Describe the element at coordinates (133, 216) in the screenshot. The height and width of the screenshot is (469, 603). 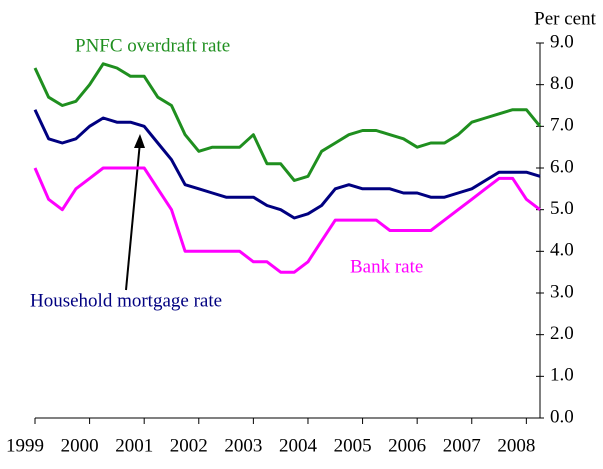
I see `annotation-arrow` at that location.